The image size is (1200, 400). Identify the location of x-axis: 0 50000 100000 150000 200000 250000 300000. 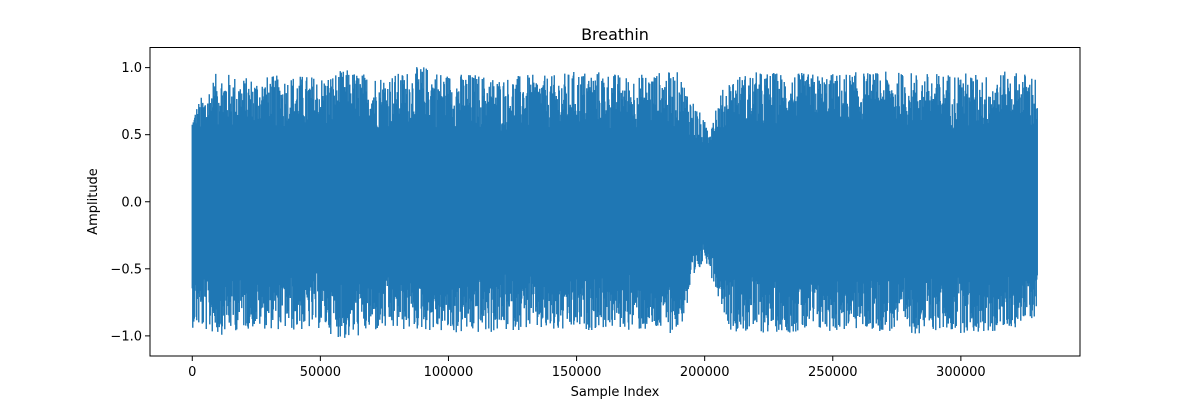
(587, 368).